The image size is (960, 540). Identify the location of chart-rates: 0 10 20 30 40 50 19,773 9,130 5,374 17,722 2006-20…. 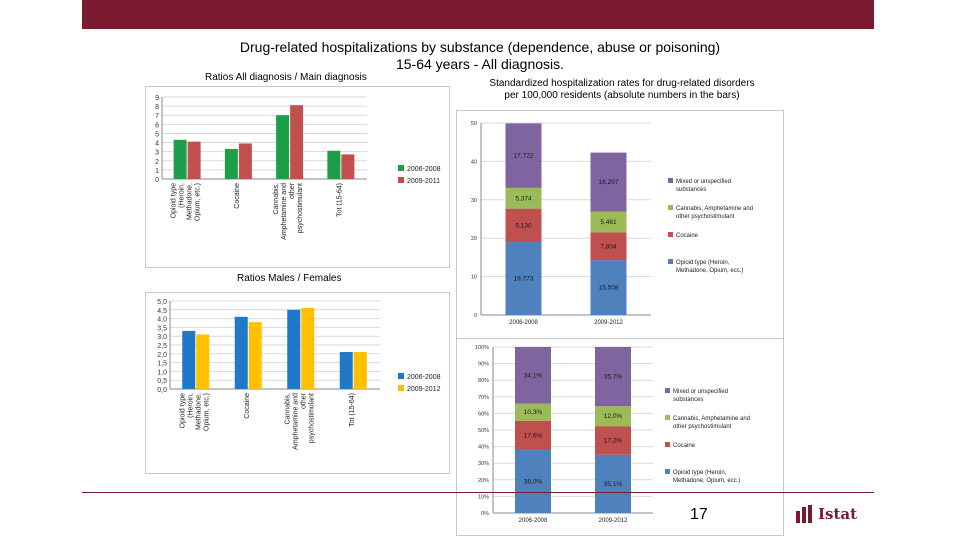
(612, 223).